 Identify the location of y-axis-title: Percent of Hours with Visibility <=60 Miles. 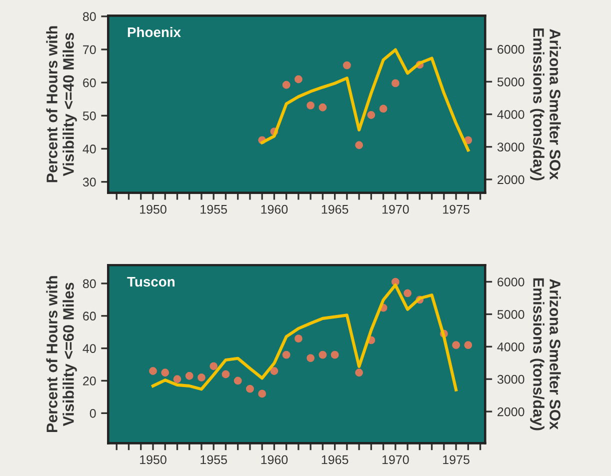
(61, 354).